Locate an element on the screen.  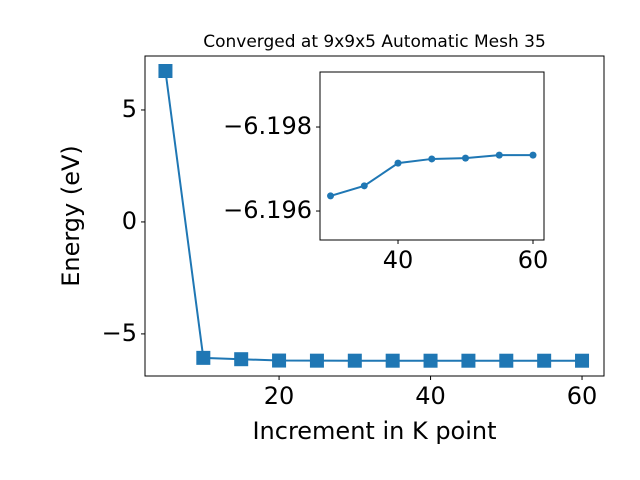
y-tick-label: −5 is located at coordinates (119, 333).